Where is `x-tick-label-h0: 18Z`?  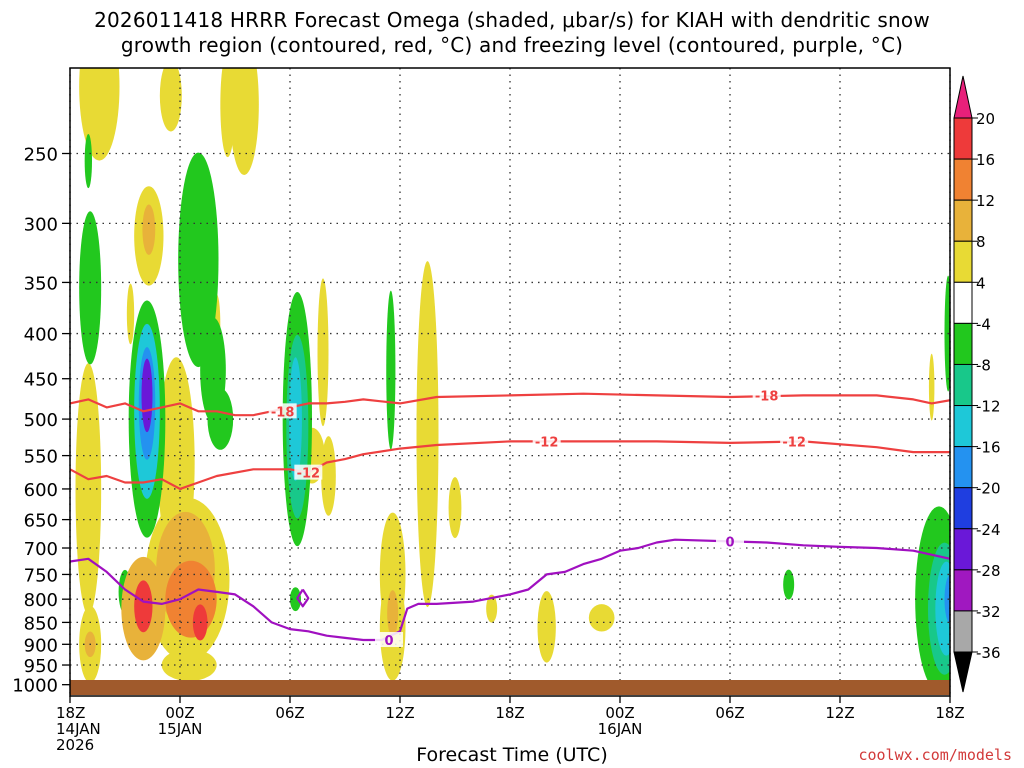 x-tick-label-h0: 18Z is located at coordinates (70, 713).